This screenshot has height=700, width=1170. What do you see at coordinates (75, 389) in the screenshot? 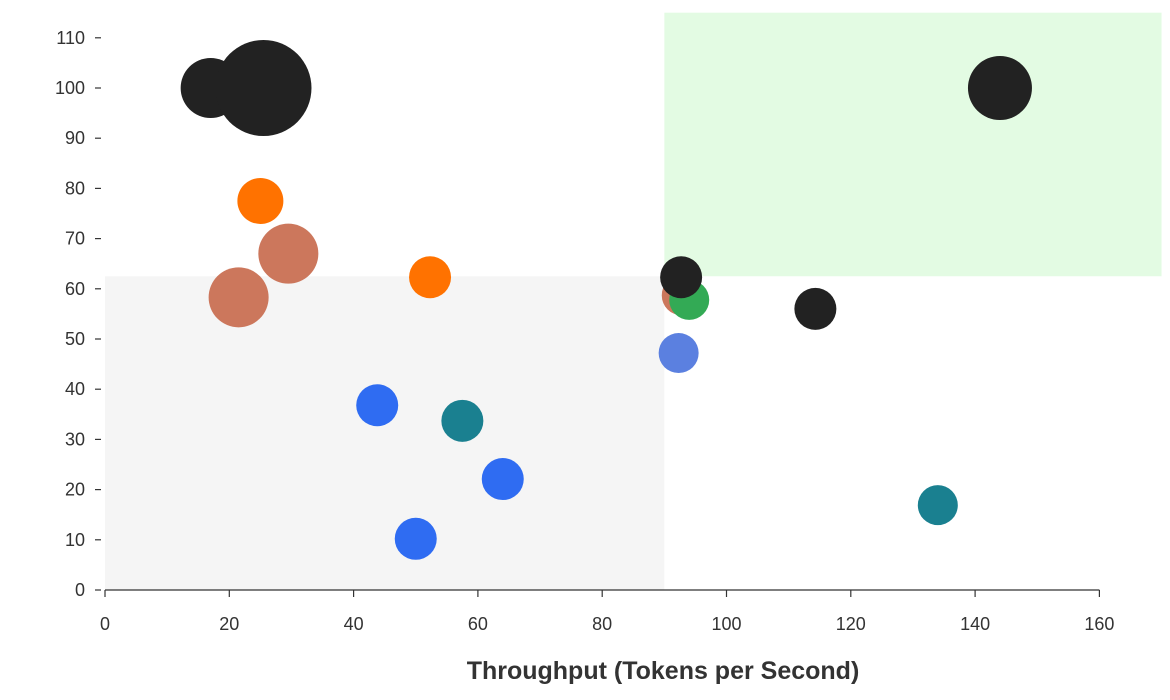
I see `y-tick-label: 40` at bounding box center [75, 389].